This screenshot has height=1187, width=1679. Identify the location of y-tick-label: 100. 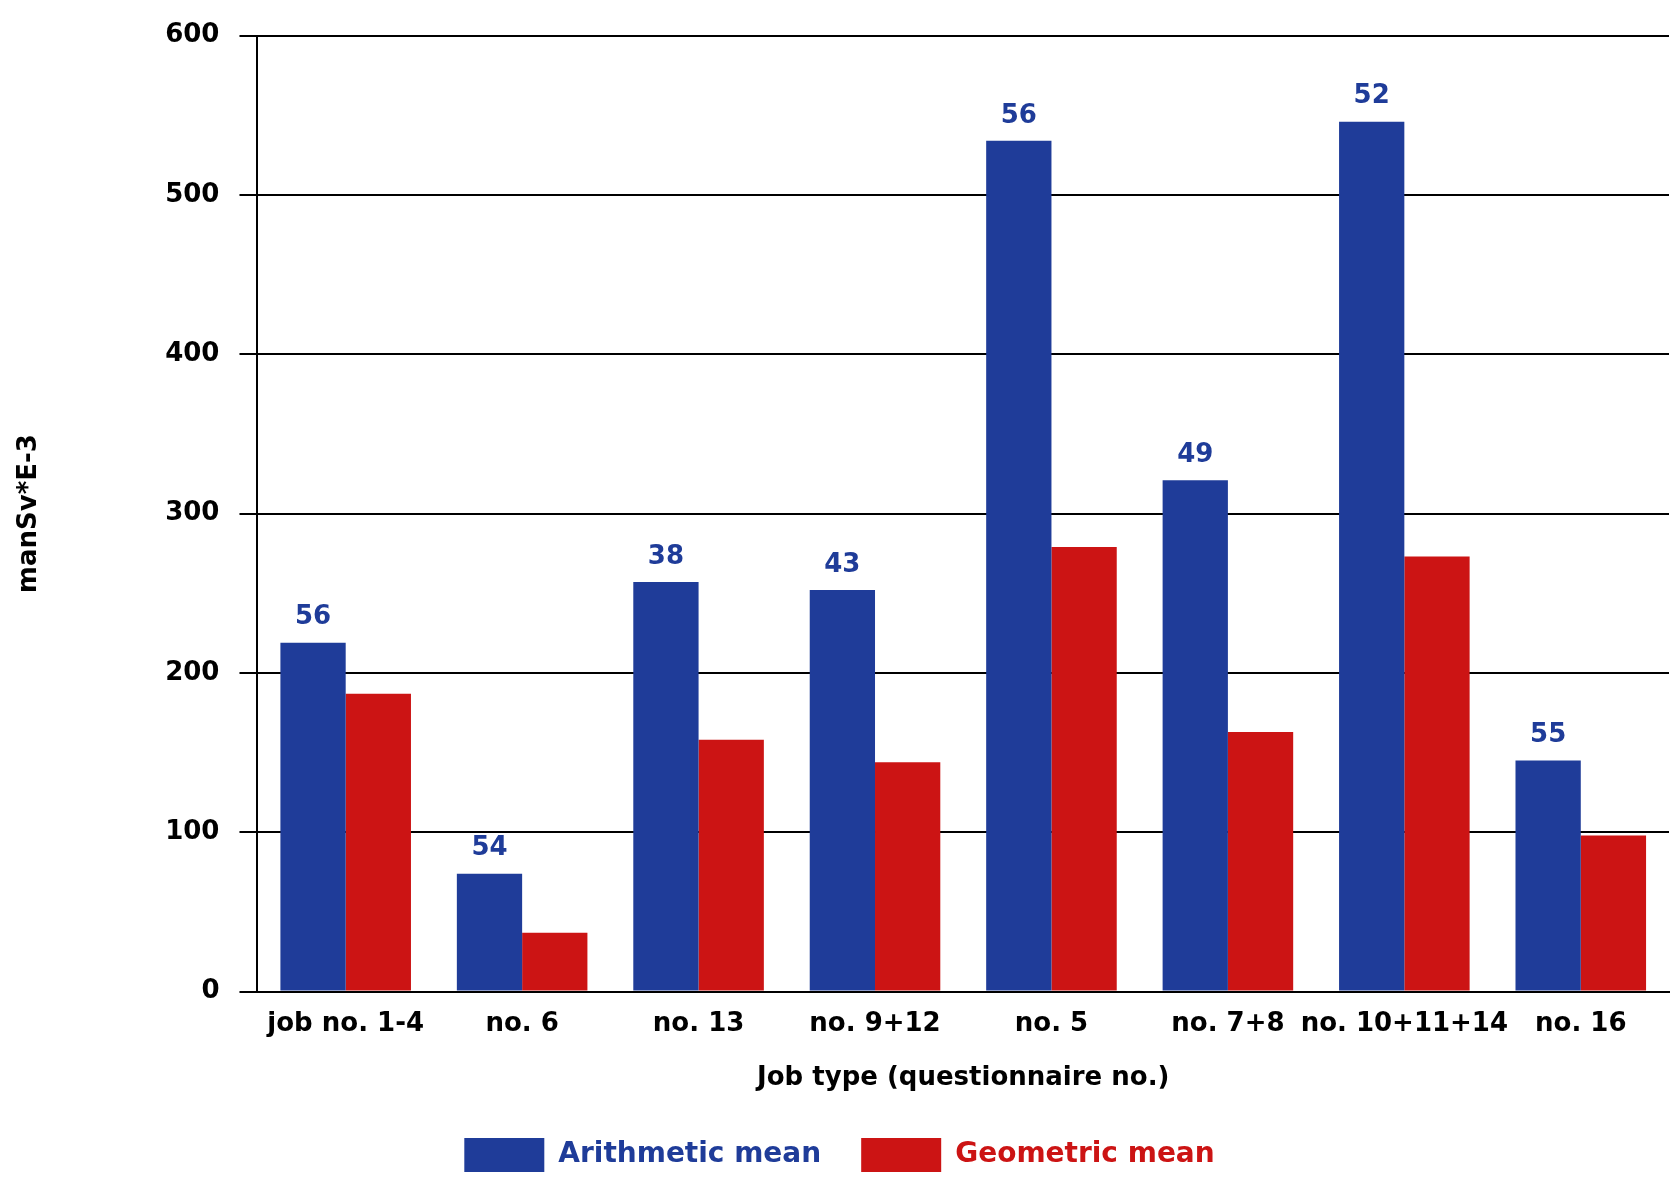
(192, 830).